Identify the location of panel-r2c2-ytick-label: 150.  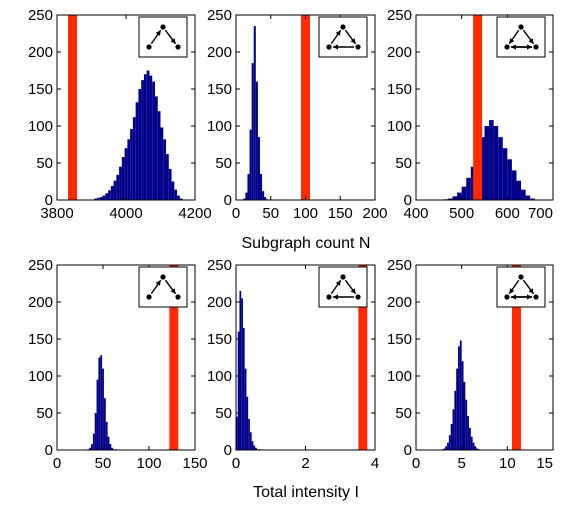
(219, 339).